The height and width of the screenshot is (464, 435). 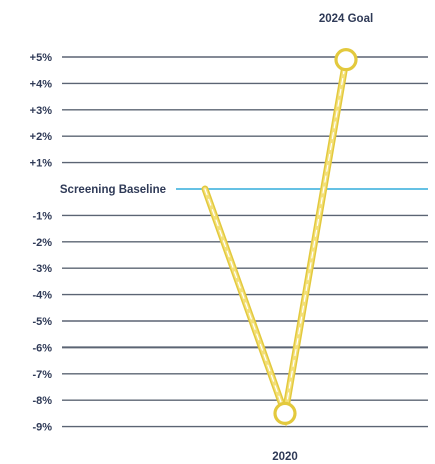 What do you see at coordinates (42, 428) in the screenshot?
I see `y-tick-label: -9%` at bounding box center [42, 428].